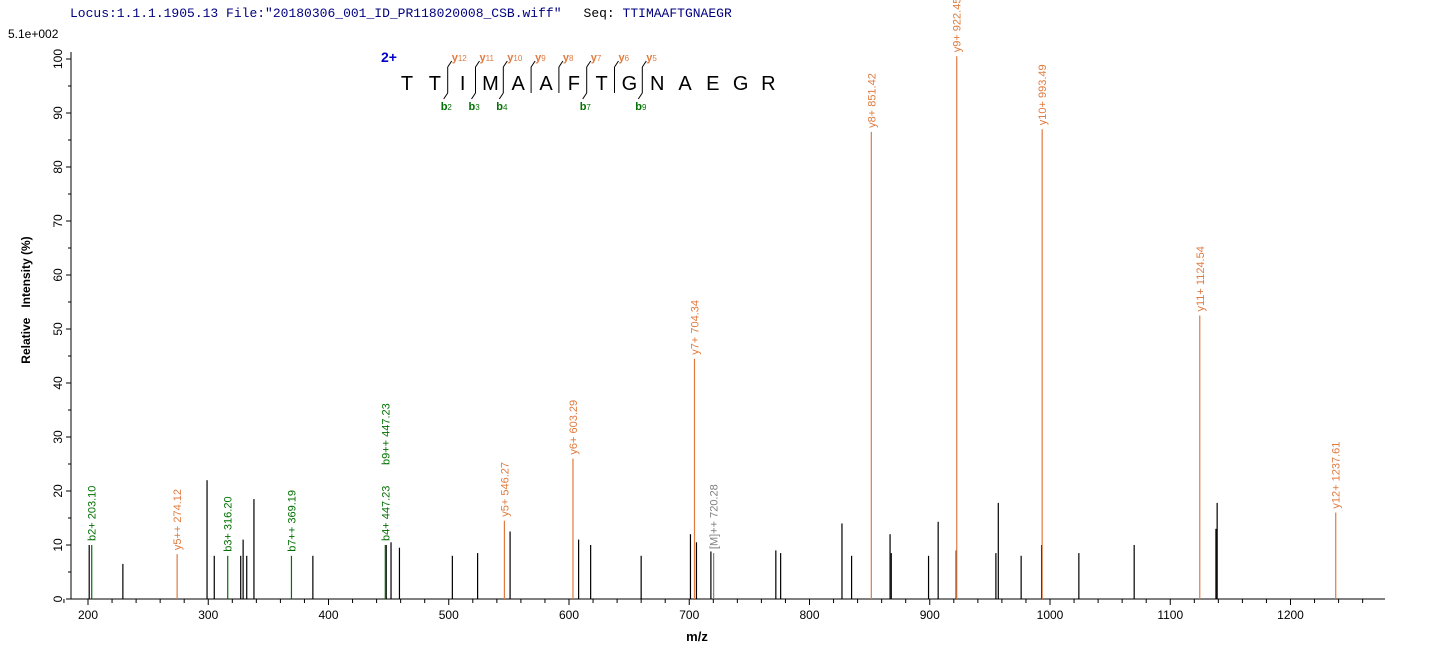 This screenshot has height=658, width=1436. I want to click on peak-label: y5+ 546.27, so click(505, 489).